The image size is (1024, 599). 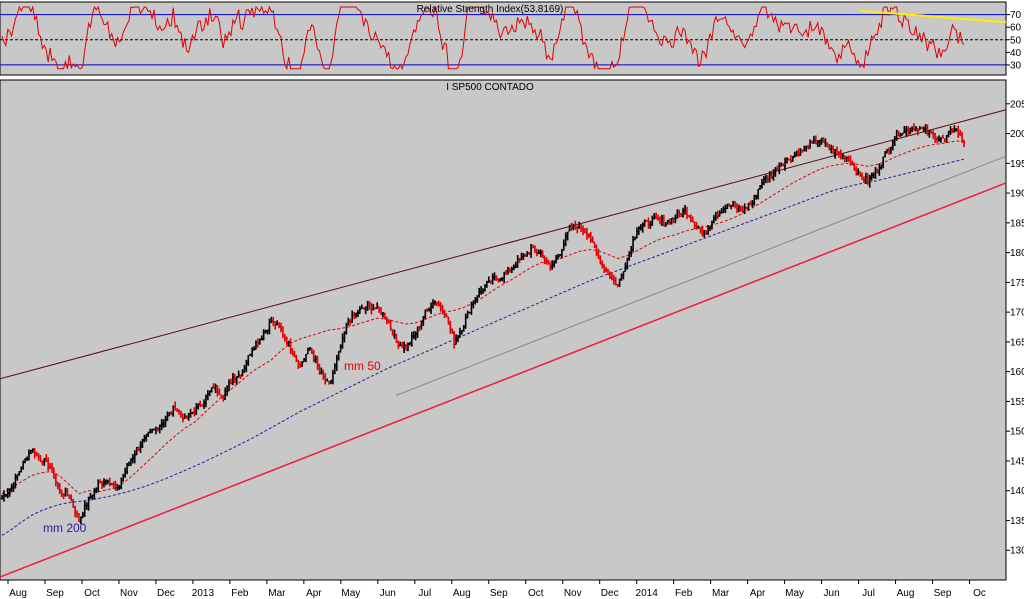 What do you see at coordinates (65, 528) in the screenshot?
I see `mm200-label: mm 200` at bounding box center [65, 528].